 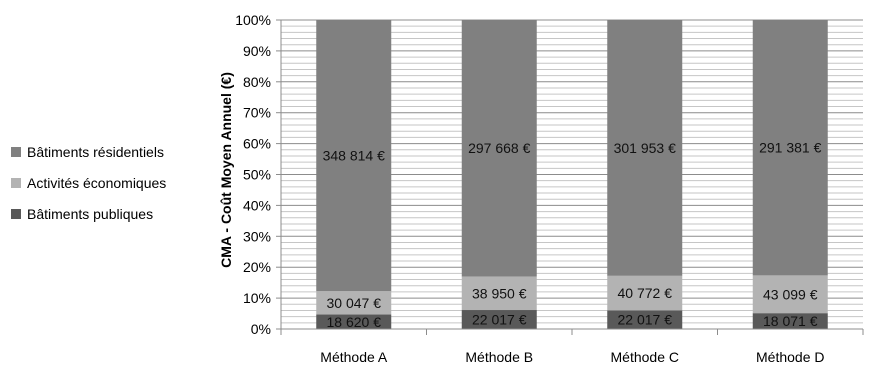 I want to click on legend-label: Bâtiments publiques, so click(x=90, y=214).